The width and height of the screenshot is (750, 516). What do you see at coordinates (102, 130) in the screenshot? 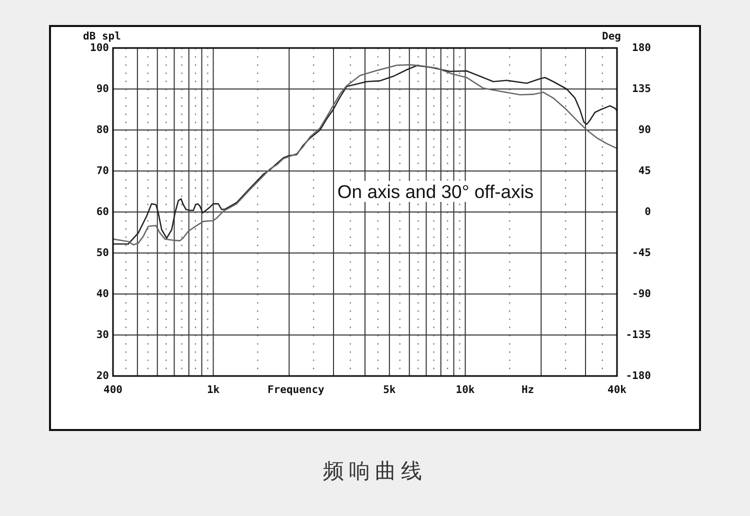
I see `y-tick-label: 80` at bounding box center [102, 130].